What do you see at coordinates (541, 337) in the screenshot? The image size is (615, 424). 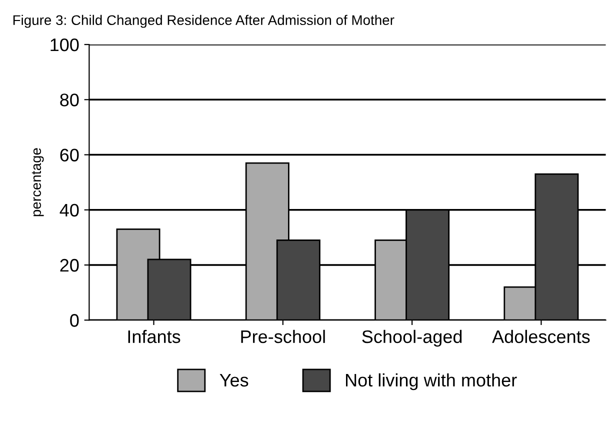 I see `x-tick-label: Adolescents` at bounding box center [541, 337].